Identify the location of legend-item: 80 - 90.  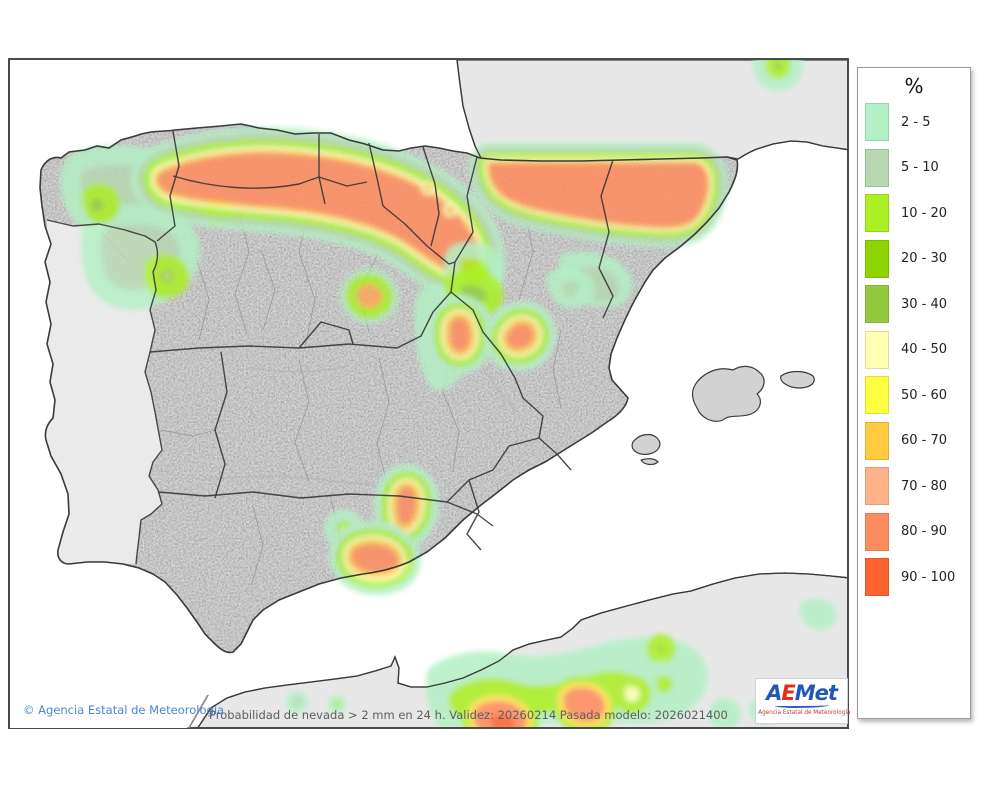
(917, 531).